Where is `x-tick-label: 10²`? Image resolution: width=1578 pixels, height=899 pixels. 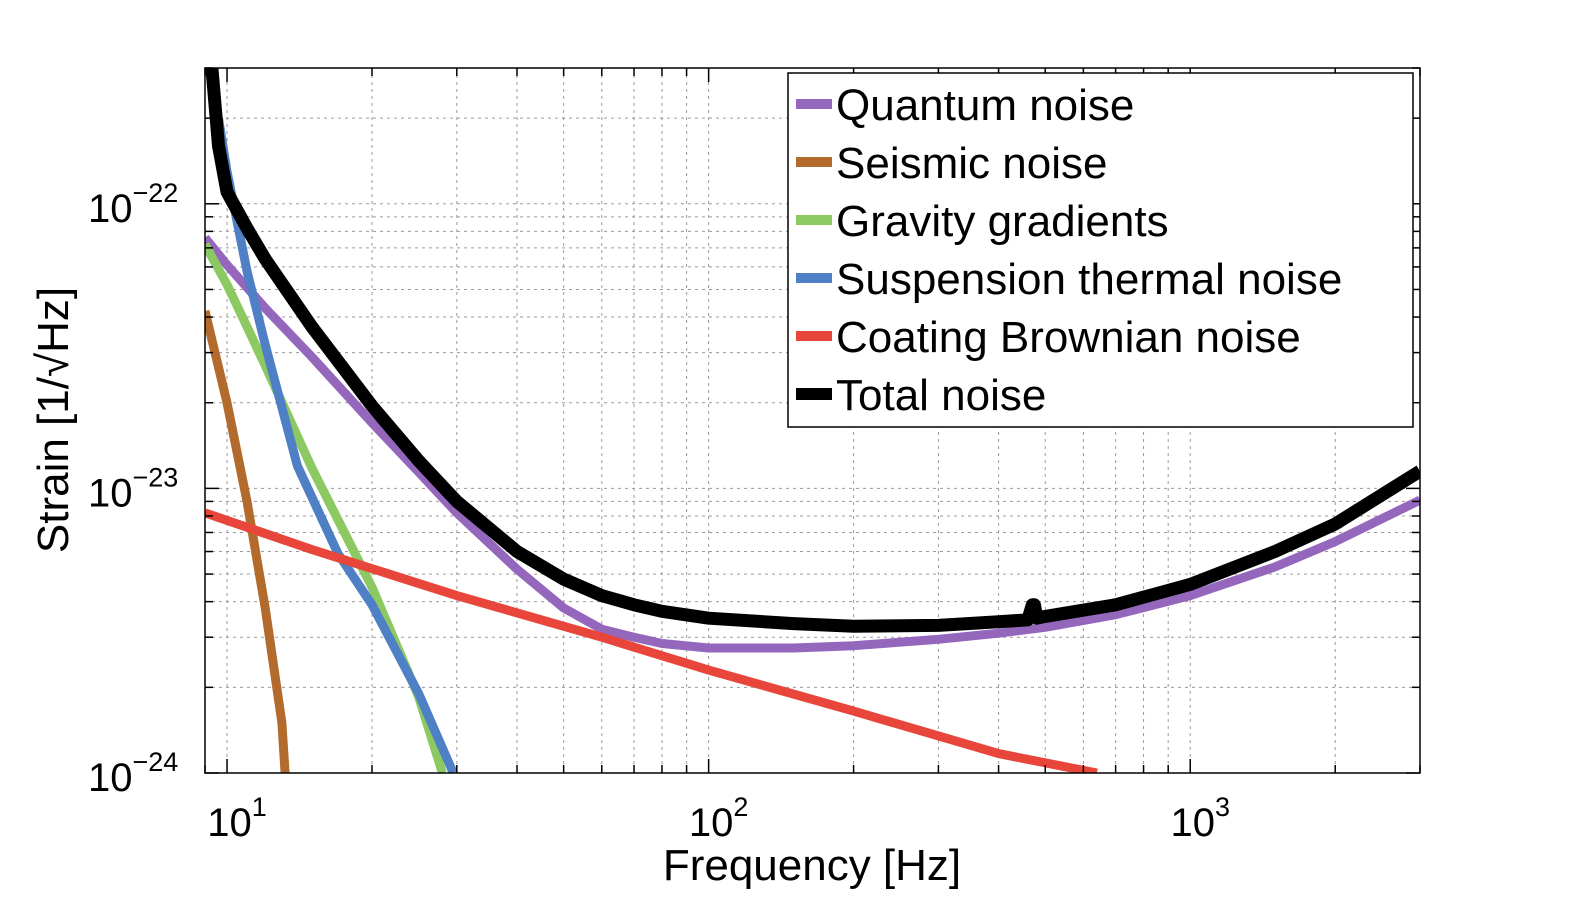
x-tick-label: 10² is located at coordinates (719, 818).